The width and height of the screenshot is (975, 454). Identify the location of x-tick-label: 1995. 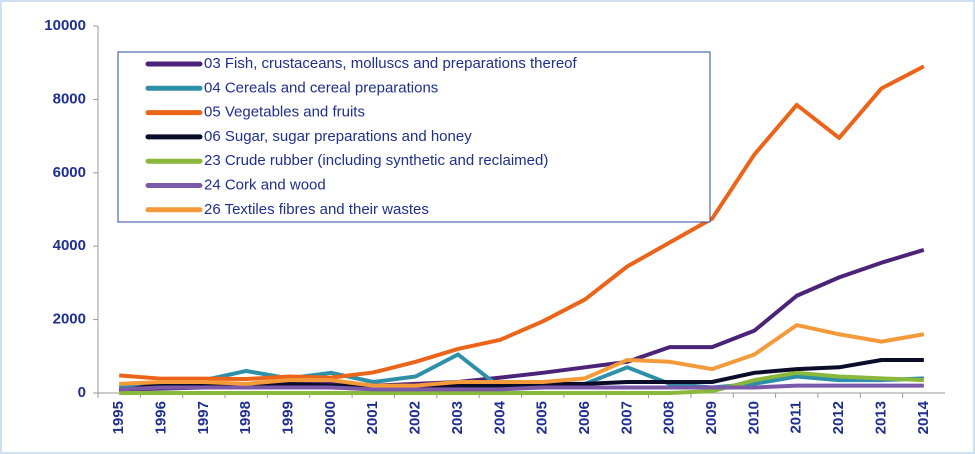
(118, 417).